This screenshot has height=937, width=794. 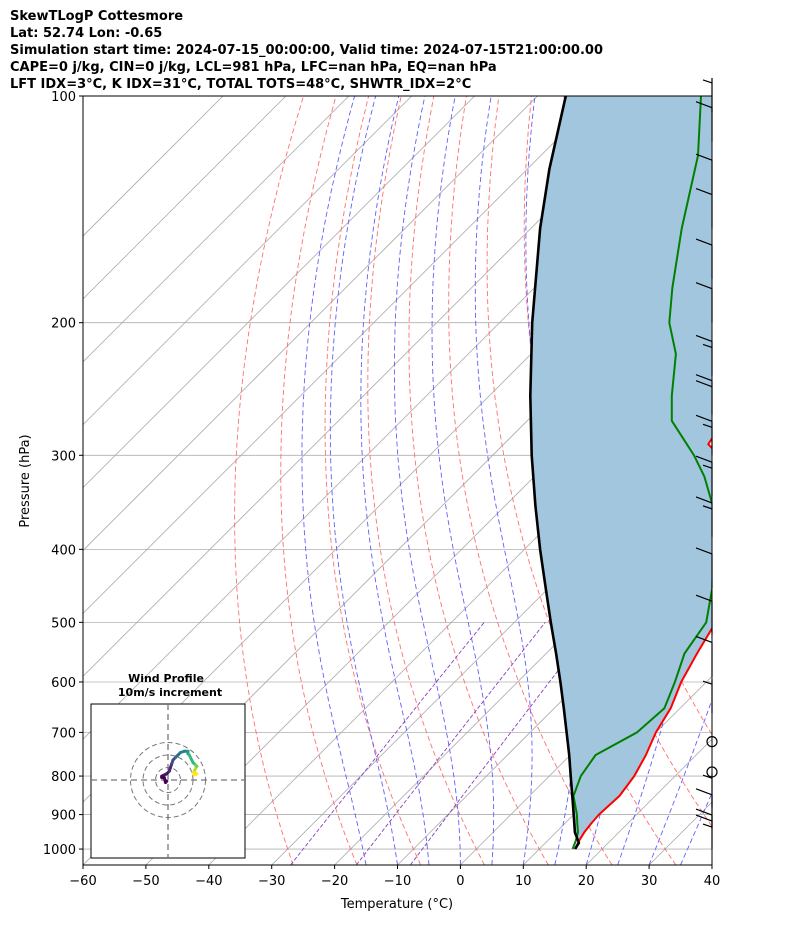 I want to click on y-tick-label: 600, so click(x=63, y=683).